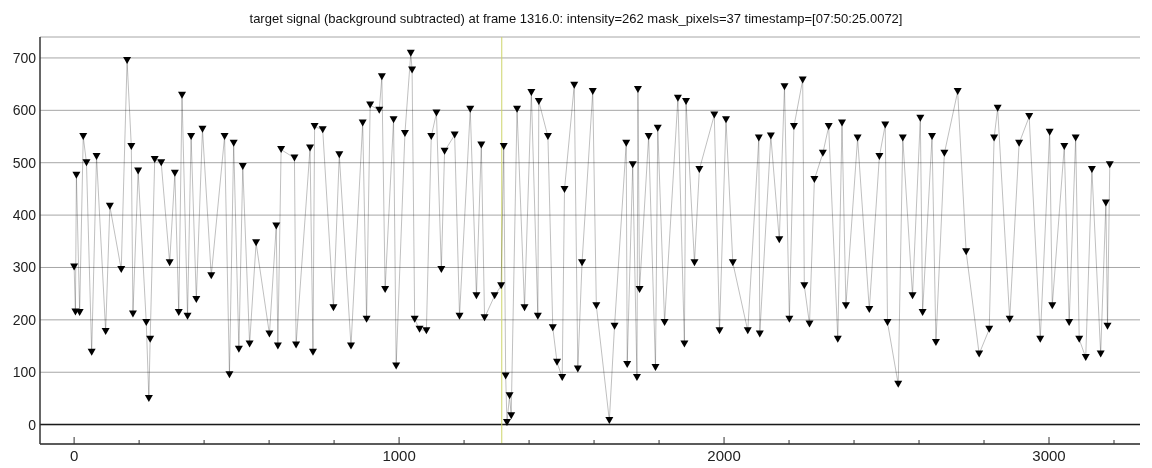 This screenshot has height=468, width=1152. Describe the element at coordinates (24, 215) in the screenshot. I see `y-tick-label: 400` at that location.